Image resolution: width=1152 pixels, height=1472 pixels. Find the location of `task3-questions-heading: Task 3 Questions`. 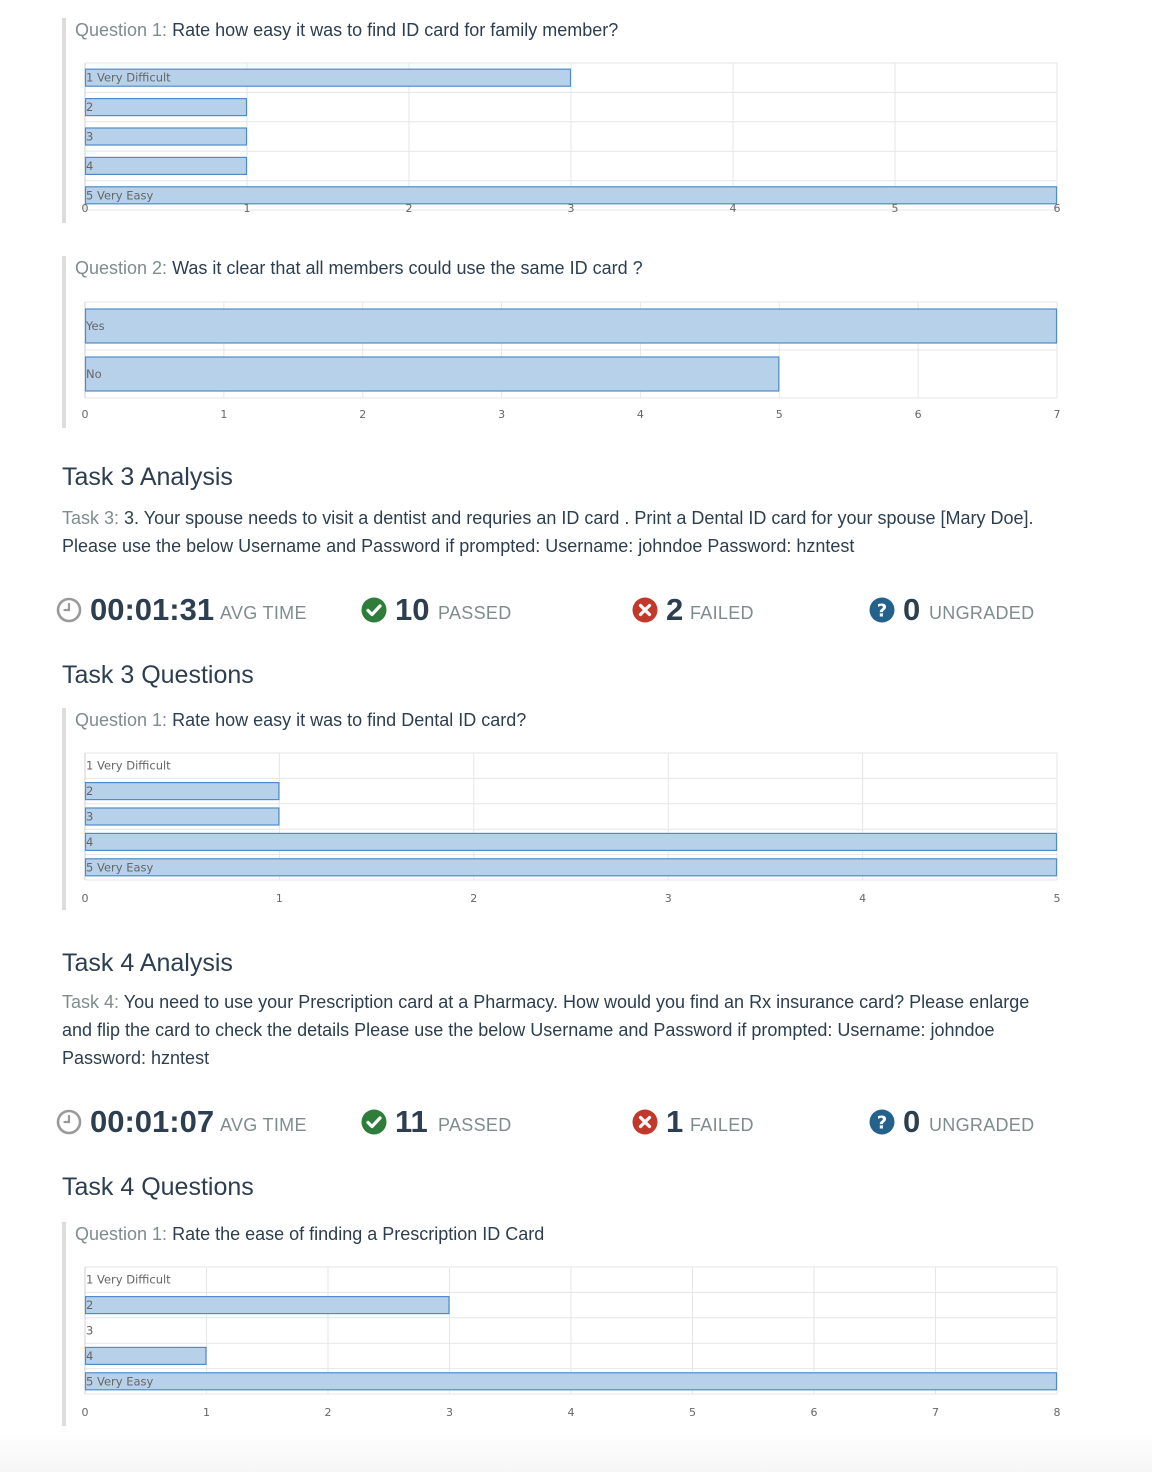

task3-questions-heading: Task 3 Questions is located at coordinates (158, 675).